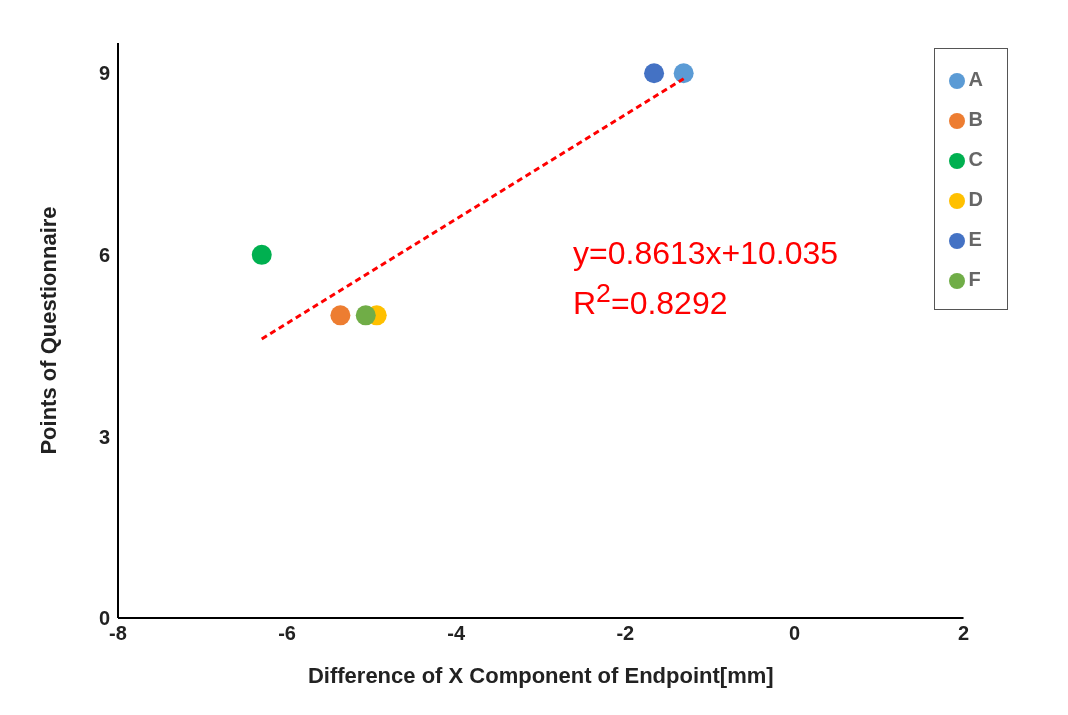  Describe the element at coordinates (974, 279) in the screenshot. I see `legend-label: F` at that location.